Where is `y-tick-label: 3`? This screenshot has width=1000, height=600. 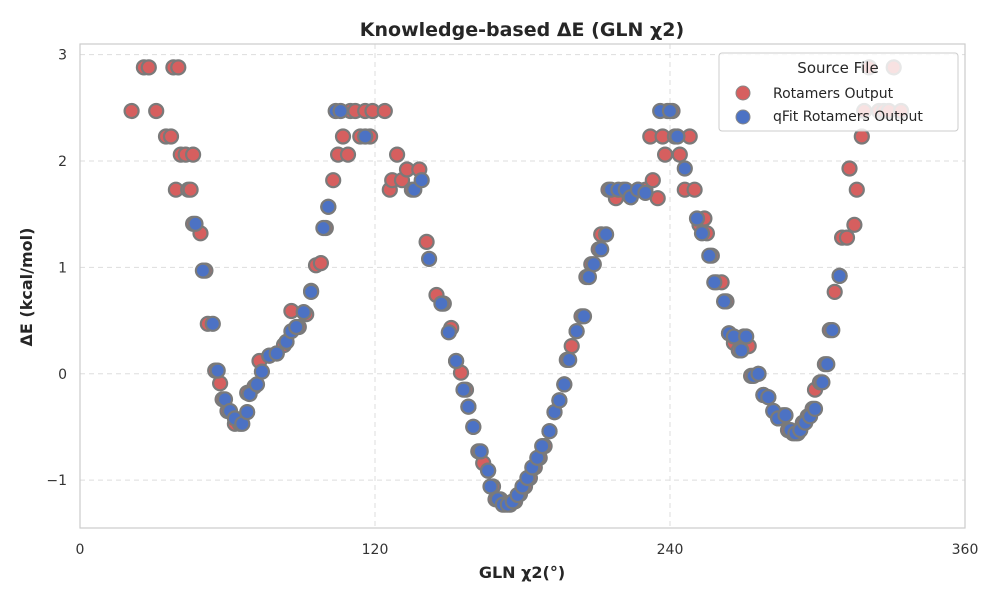 y-tick-label: 3 is located at coordinates (62, 56).